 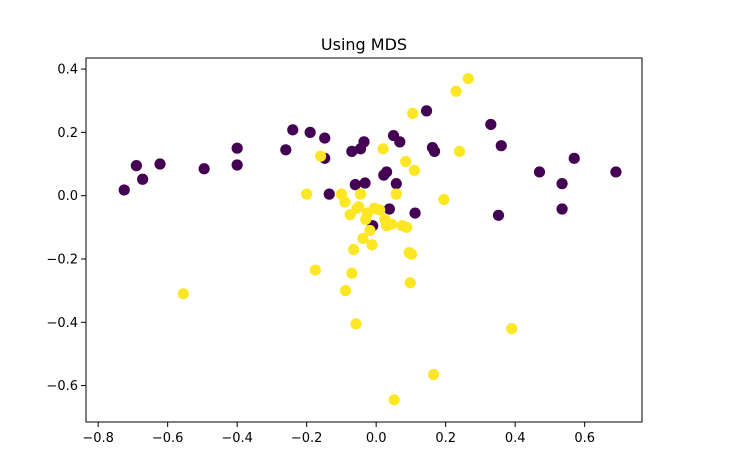 I want to click on y-axis: 0.4 0.2 0.0 −0.2 −0.4 −0.6, so click(x=66, y=228).